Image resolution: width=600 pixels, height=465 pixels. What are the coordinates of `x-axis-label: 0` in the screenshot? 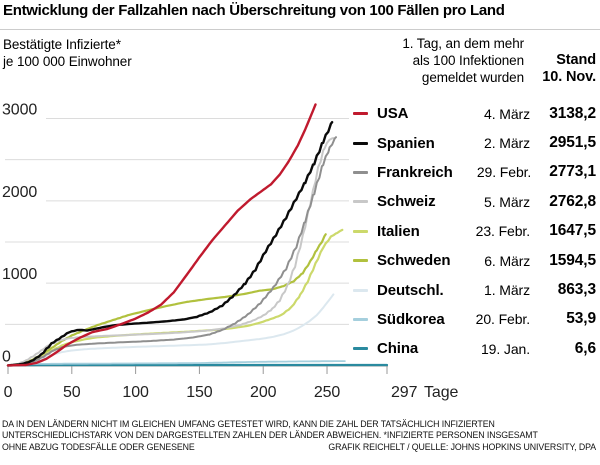 It's located at (8, 392).